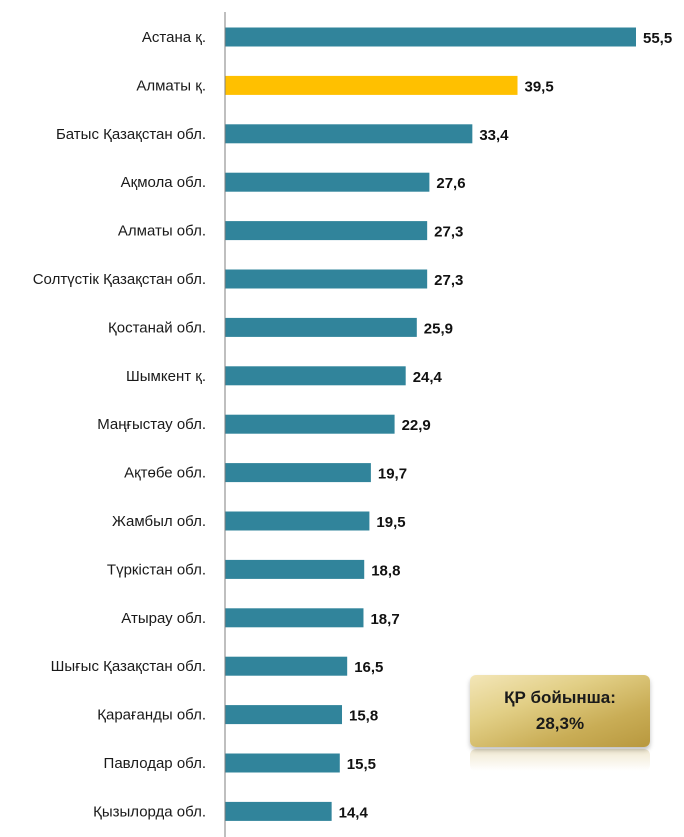 The width and height of the screenshot is (684, 837). What do you see at coordinates (166, 376) in the screenshot?
I see `category-label: Шымкент қ.` at bounding box center [166, 376].